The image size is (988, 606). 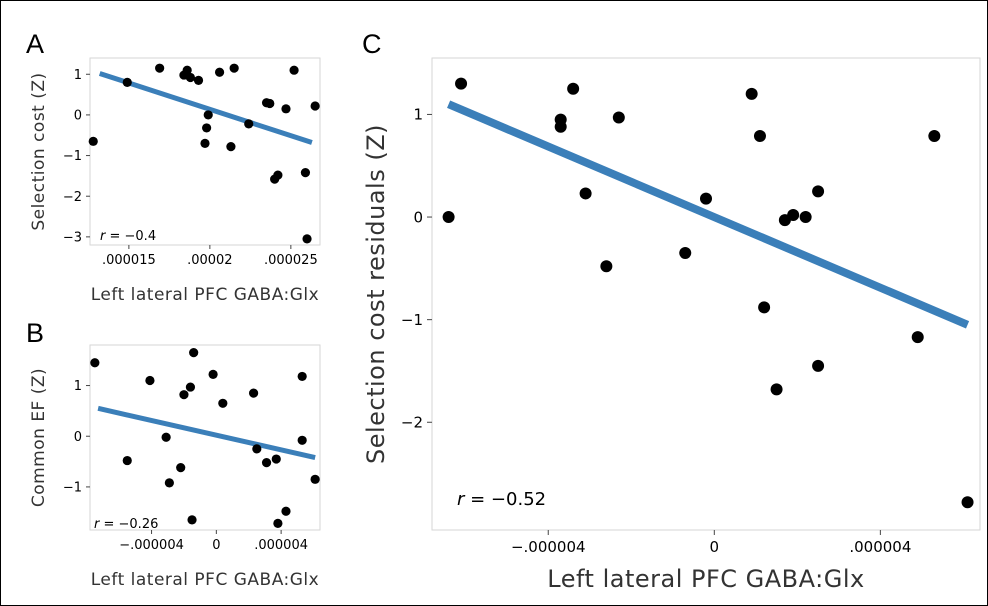 What do you see at coordinates (72, 197) in the screenshot?
I see `y-tick-label-a: −2` at bounding box center [72, 197].